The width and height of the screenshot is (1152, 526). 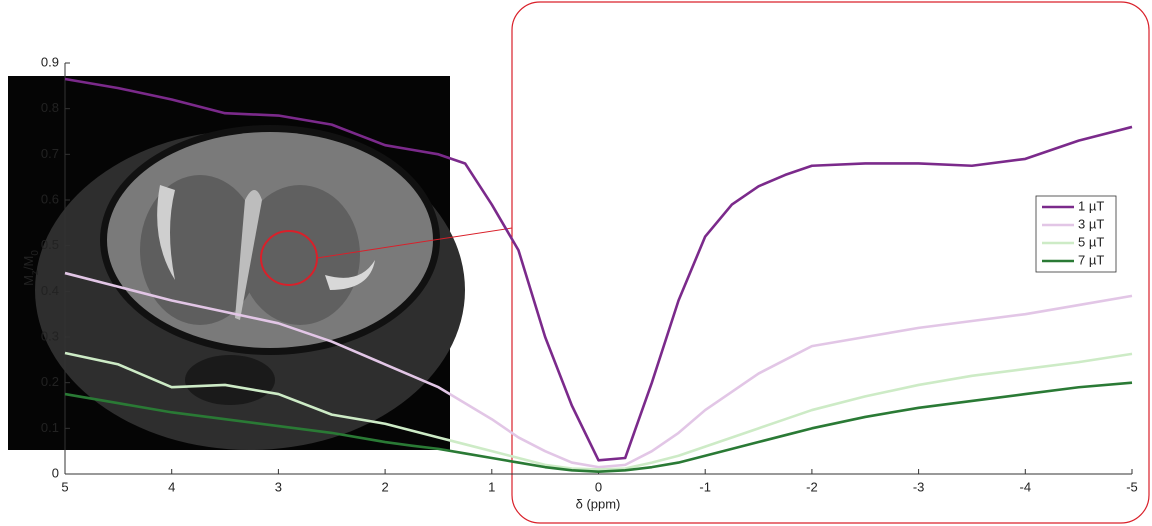 I want to click on x-axis-label: δ (ppm), so click(x=598, y=503).